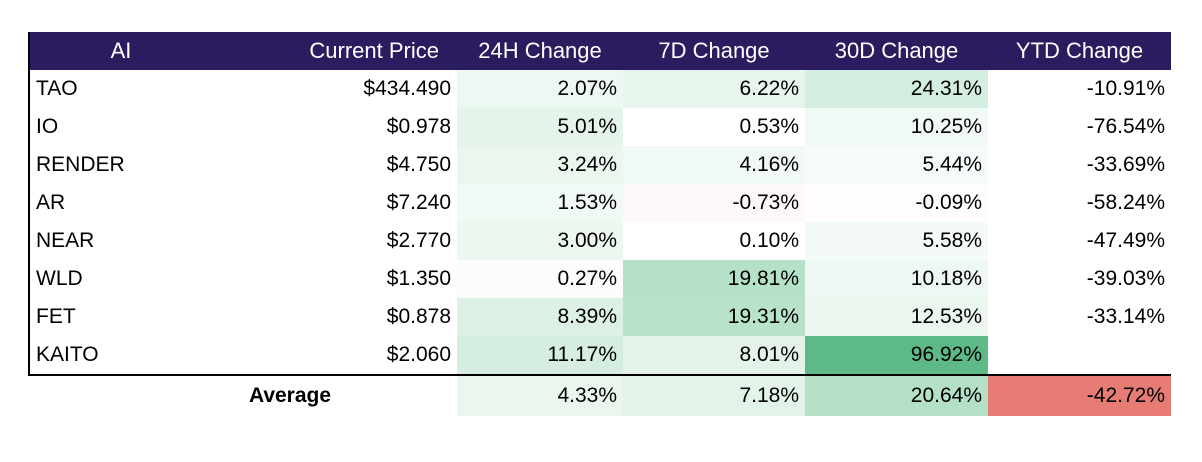  Describe the element at coordinates (896, 317) in the screenshot. I see `cell-30d: 12.53%` at that location.